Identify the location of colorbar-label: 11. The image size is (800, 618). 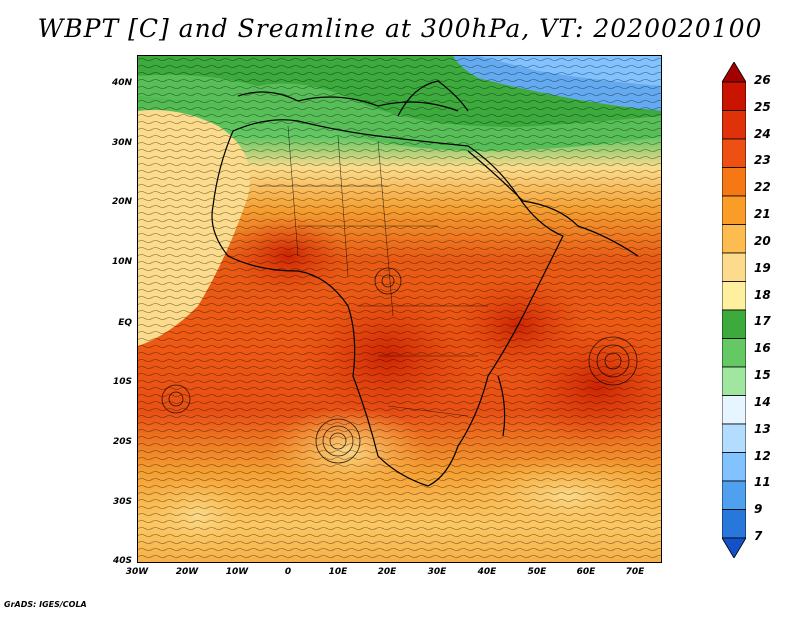
(762, 482).